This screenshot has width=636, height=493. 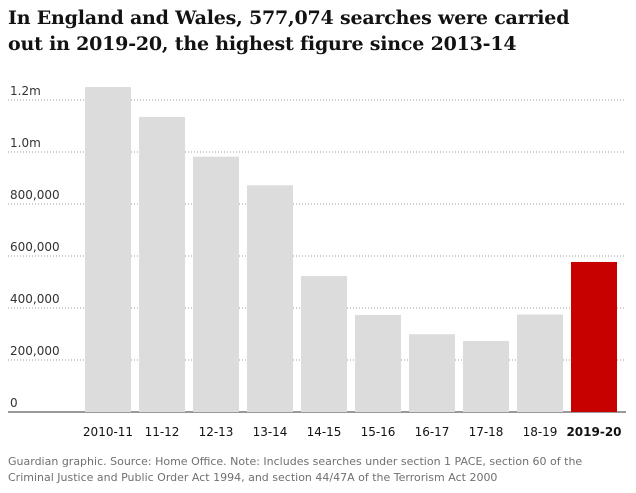 What do you see at coordinates (540, 432) in the screenshot?
I see `x-tick-label: 18-19` at bounding box center [540, 432].